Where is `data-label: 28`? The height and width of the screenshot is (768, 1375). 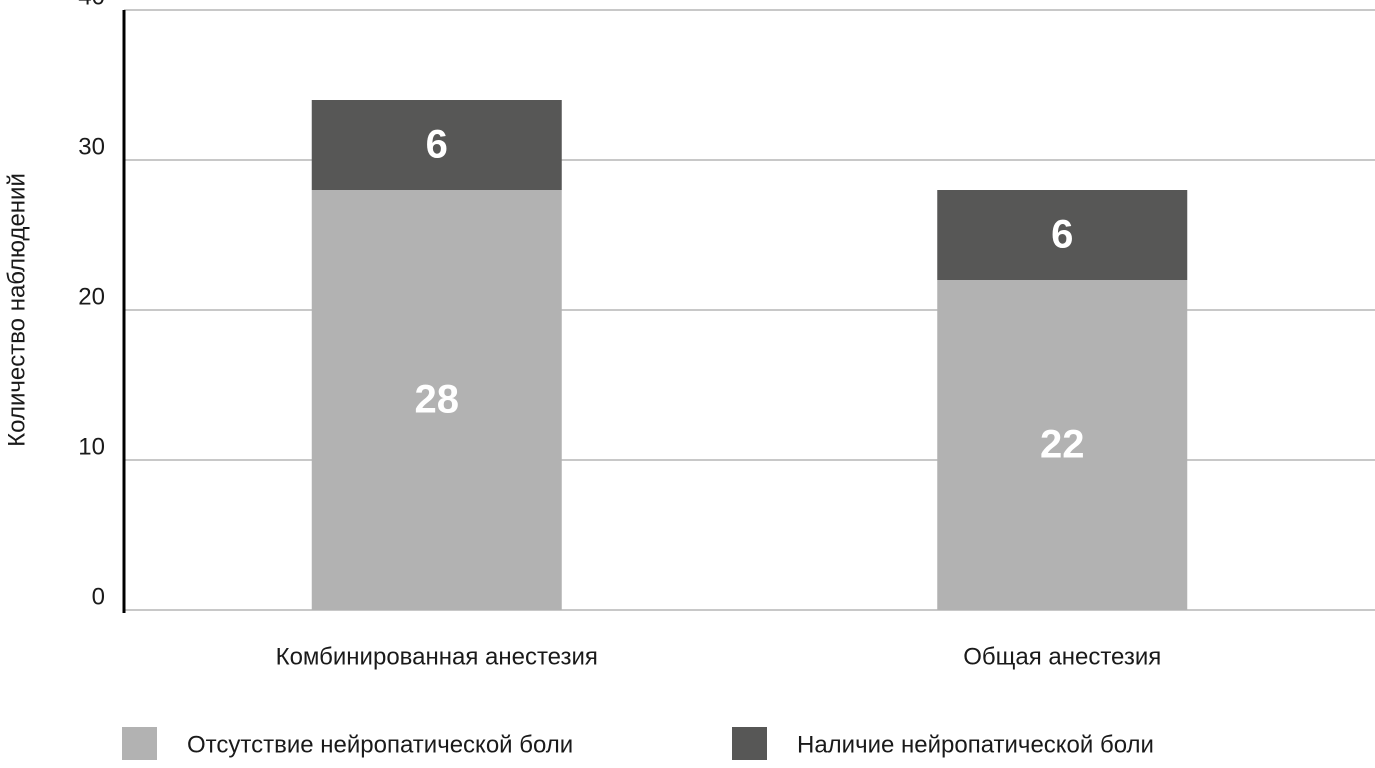
data-label: 28 is located at coordinates (437, 400).